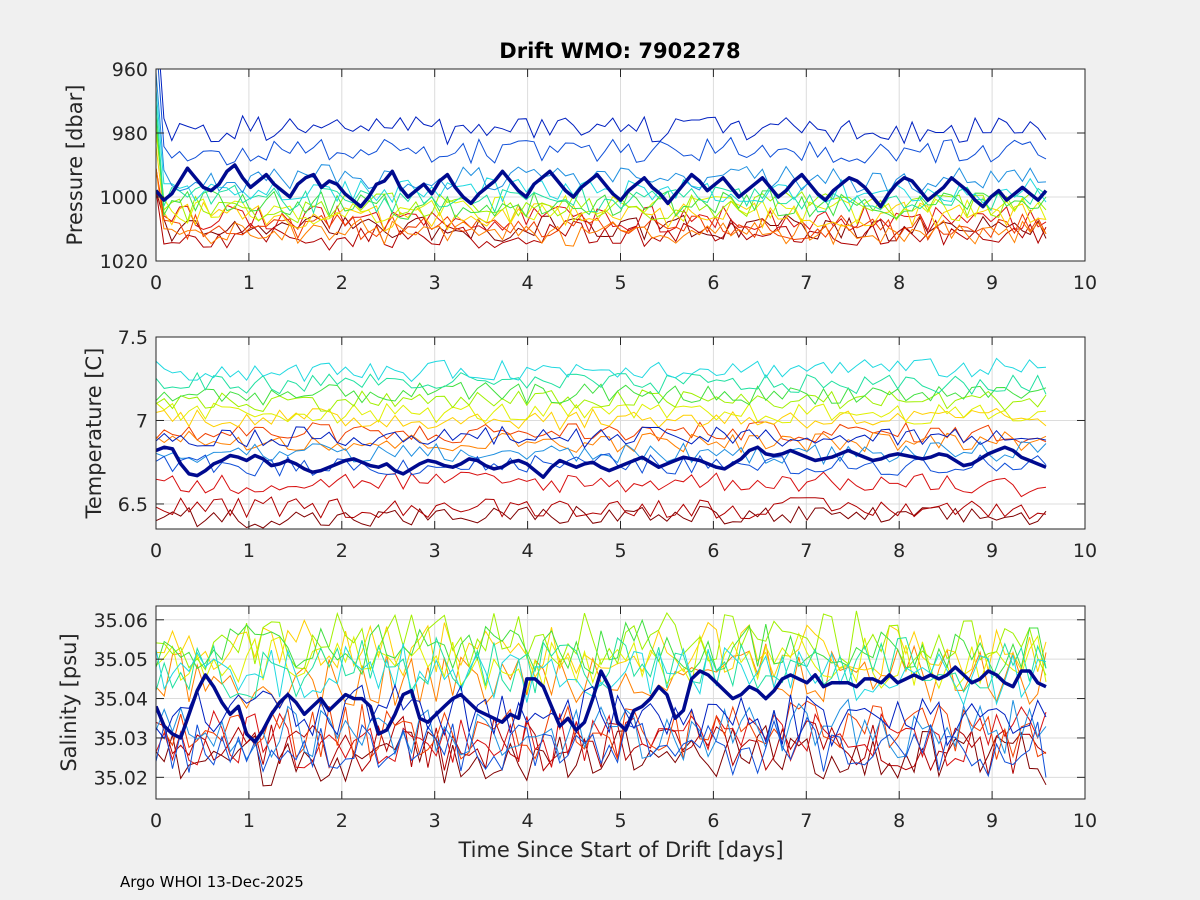 The width and height of the screenshot is (1200, 900). I want to click on salinity-x-tick-label: 3, so click(435, 821).